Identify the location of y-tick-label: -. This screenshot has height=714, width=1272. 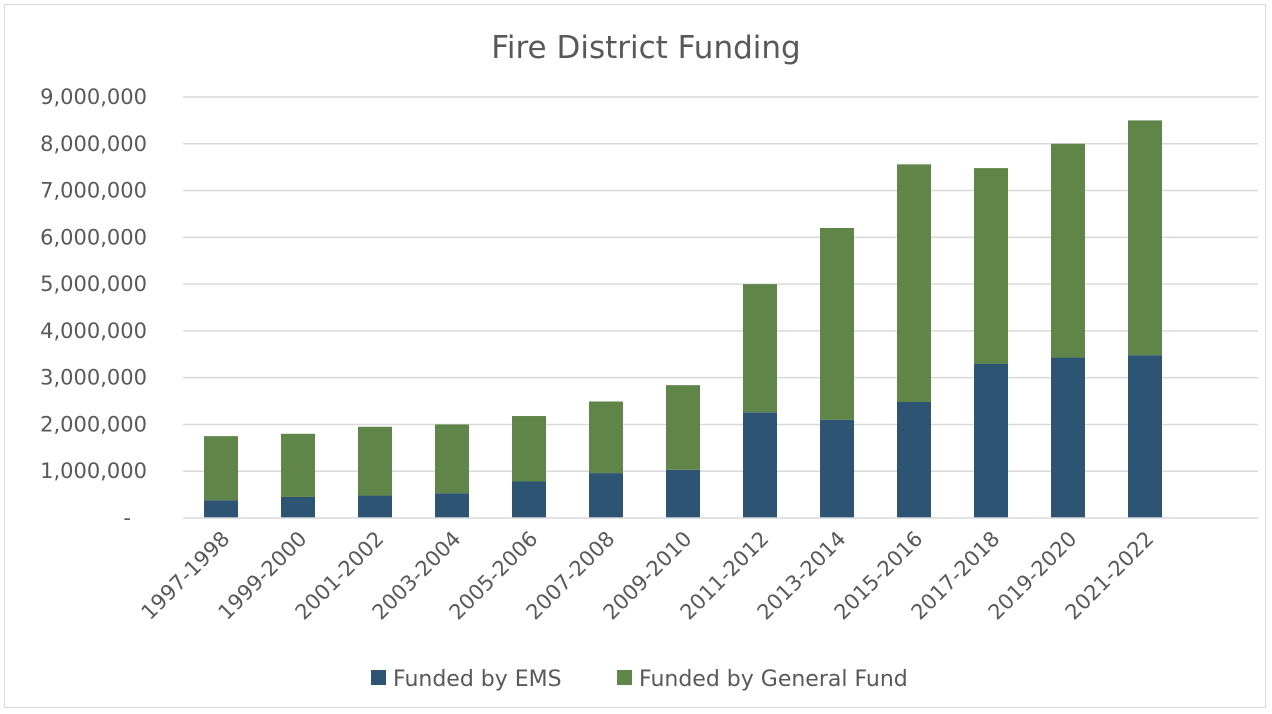
(127, 518).